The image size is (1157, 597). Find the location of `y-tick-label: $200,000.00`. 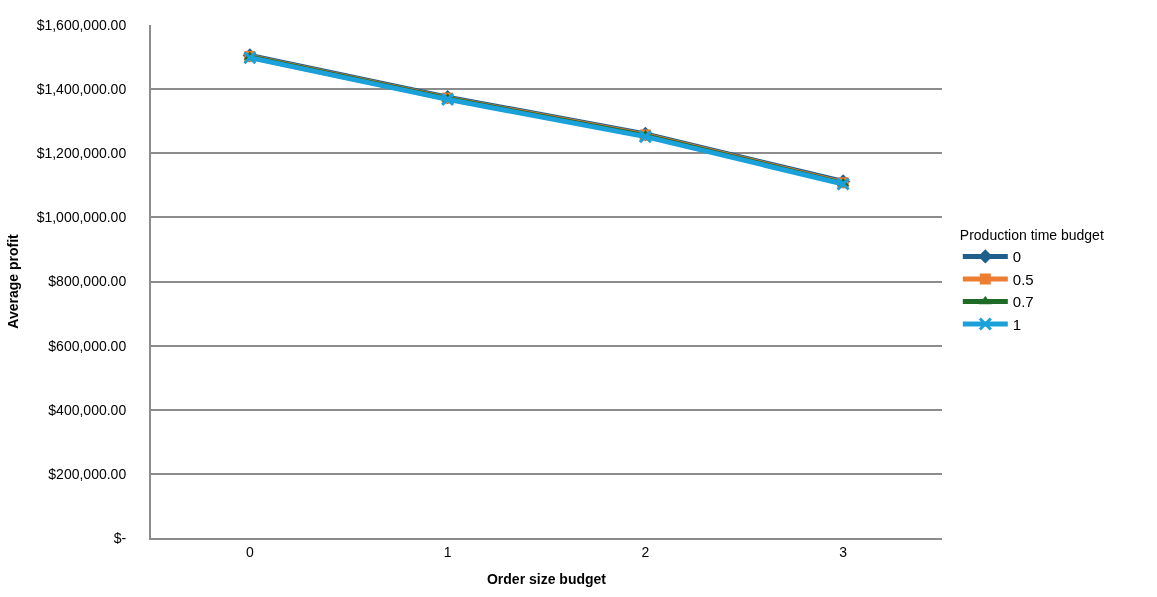

y-tick-label: $200,000.00 is located at coordinates (87, 473).